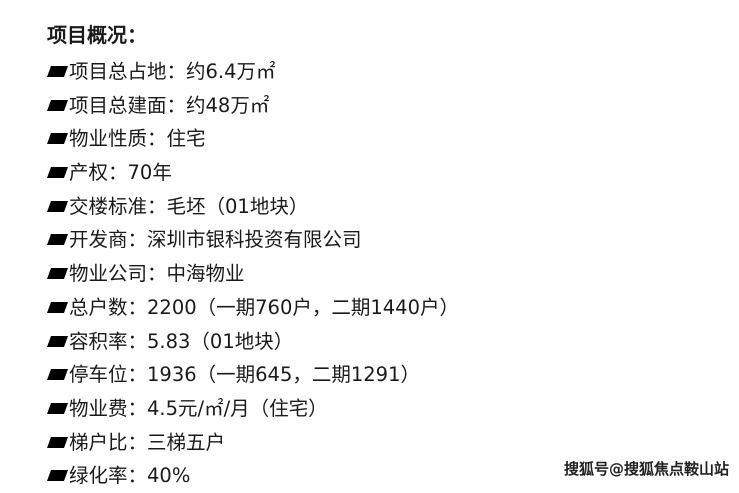 Image resolution: width=739 pixels, height=493 pixels. What do you see at coordinates (231, 72) in the screenshot?
I see `item-value: 约6.4万㎡` at bounding box center [231, 72].